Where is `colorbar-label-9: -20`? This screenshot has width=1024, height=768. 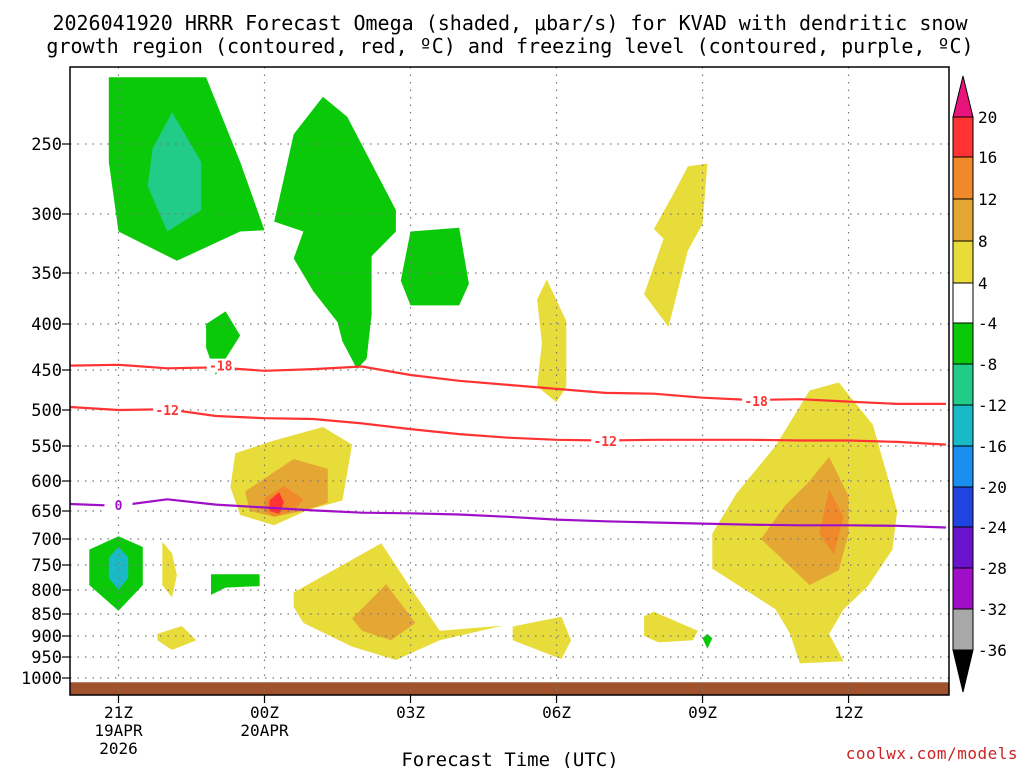 colorbar-label-9: -20 is located at coordinates (992, 487).